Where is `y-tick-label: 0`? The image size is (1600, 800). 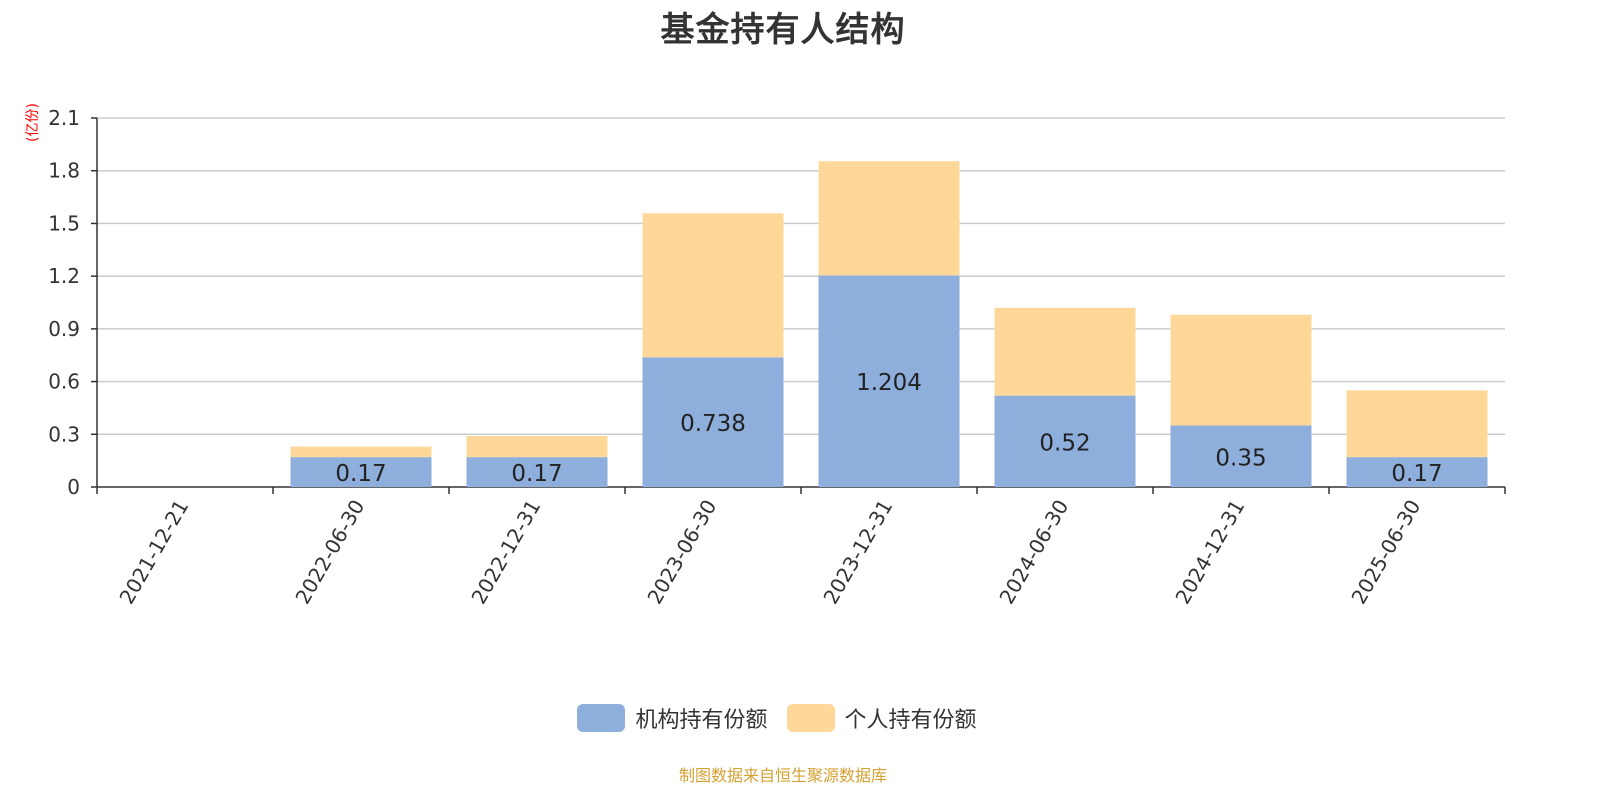 y-tick-label: 0 is located at coordinates (73, 487).